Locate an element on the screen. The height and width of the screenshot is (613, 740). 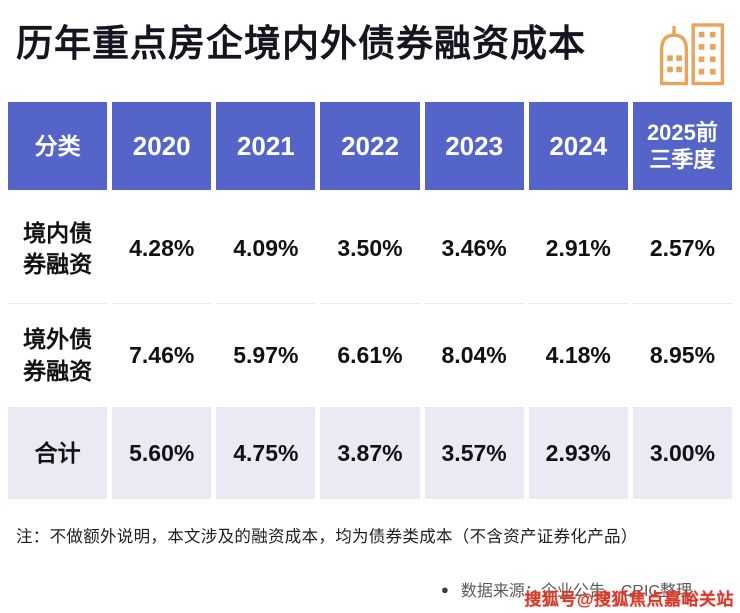
value-cell: 6.61% is located at coordinates (370, 355).